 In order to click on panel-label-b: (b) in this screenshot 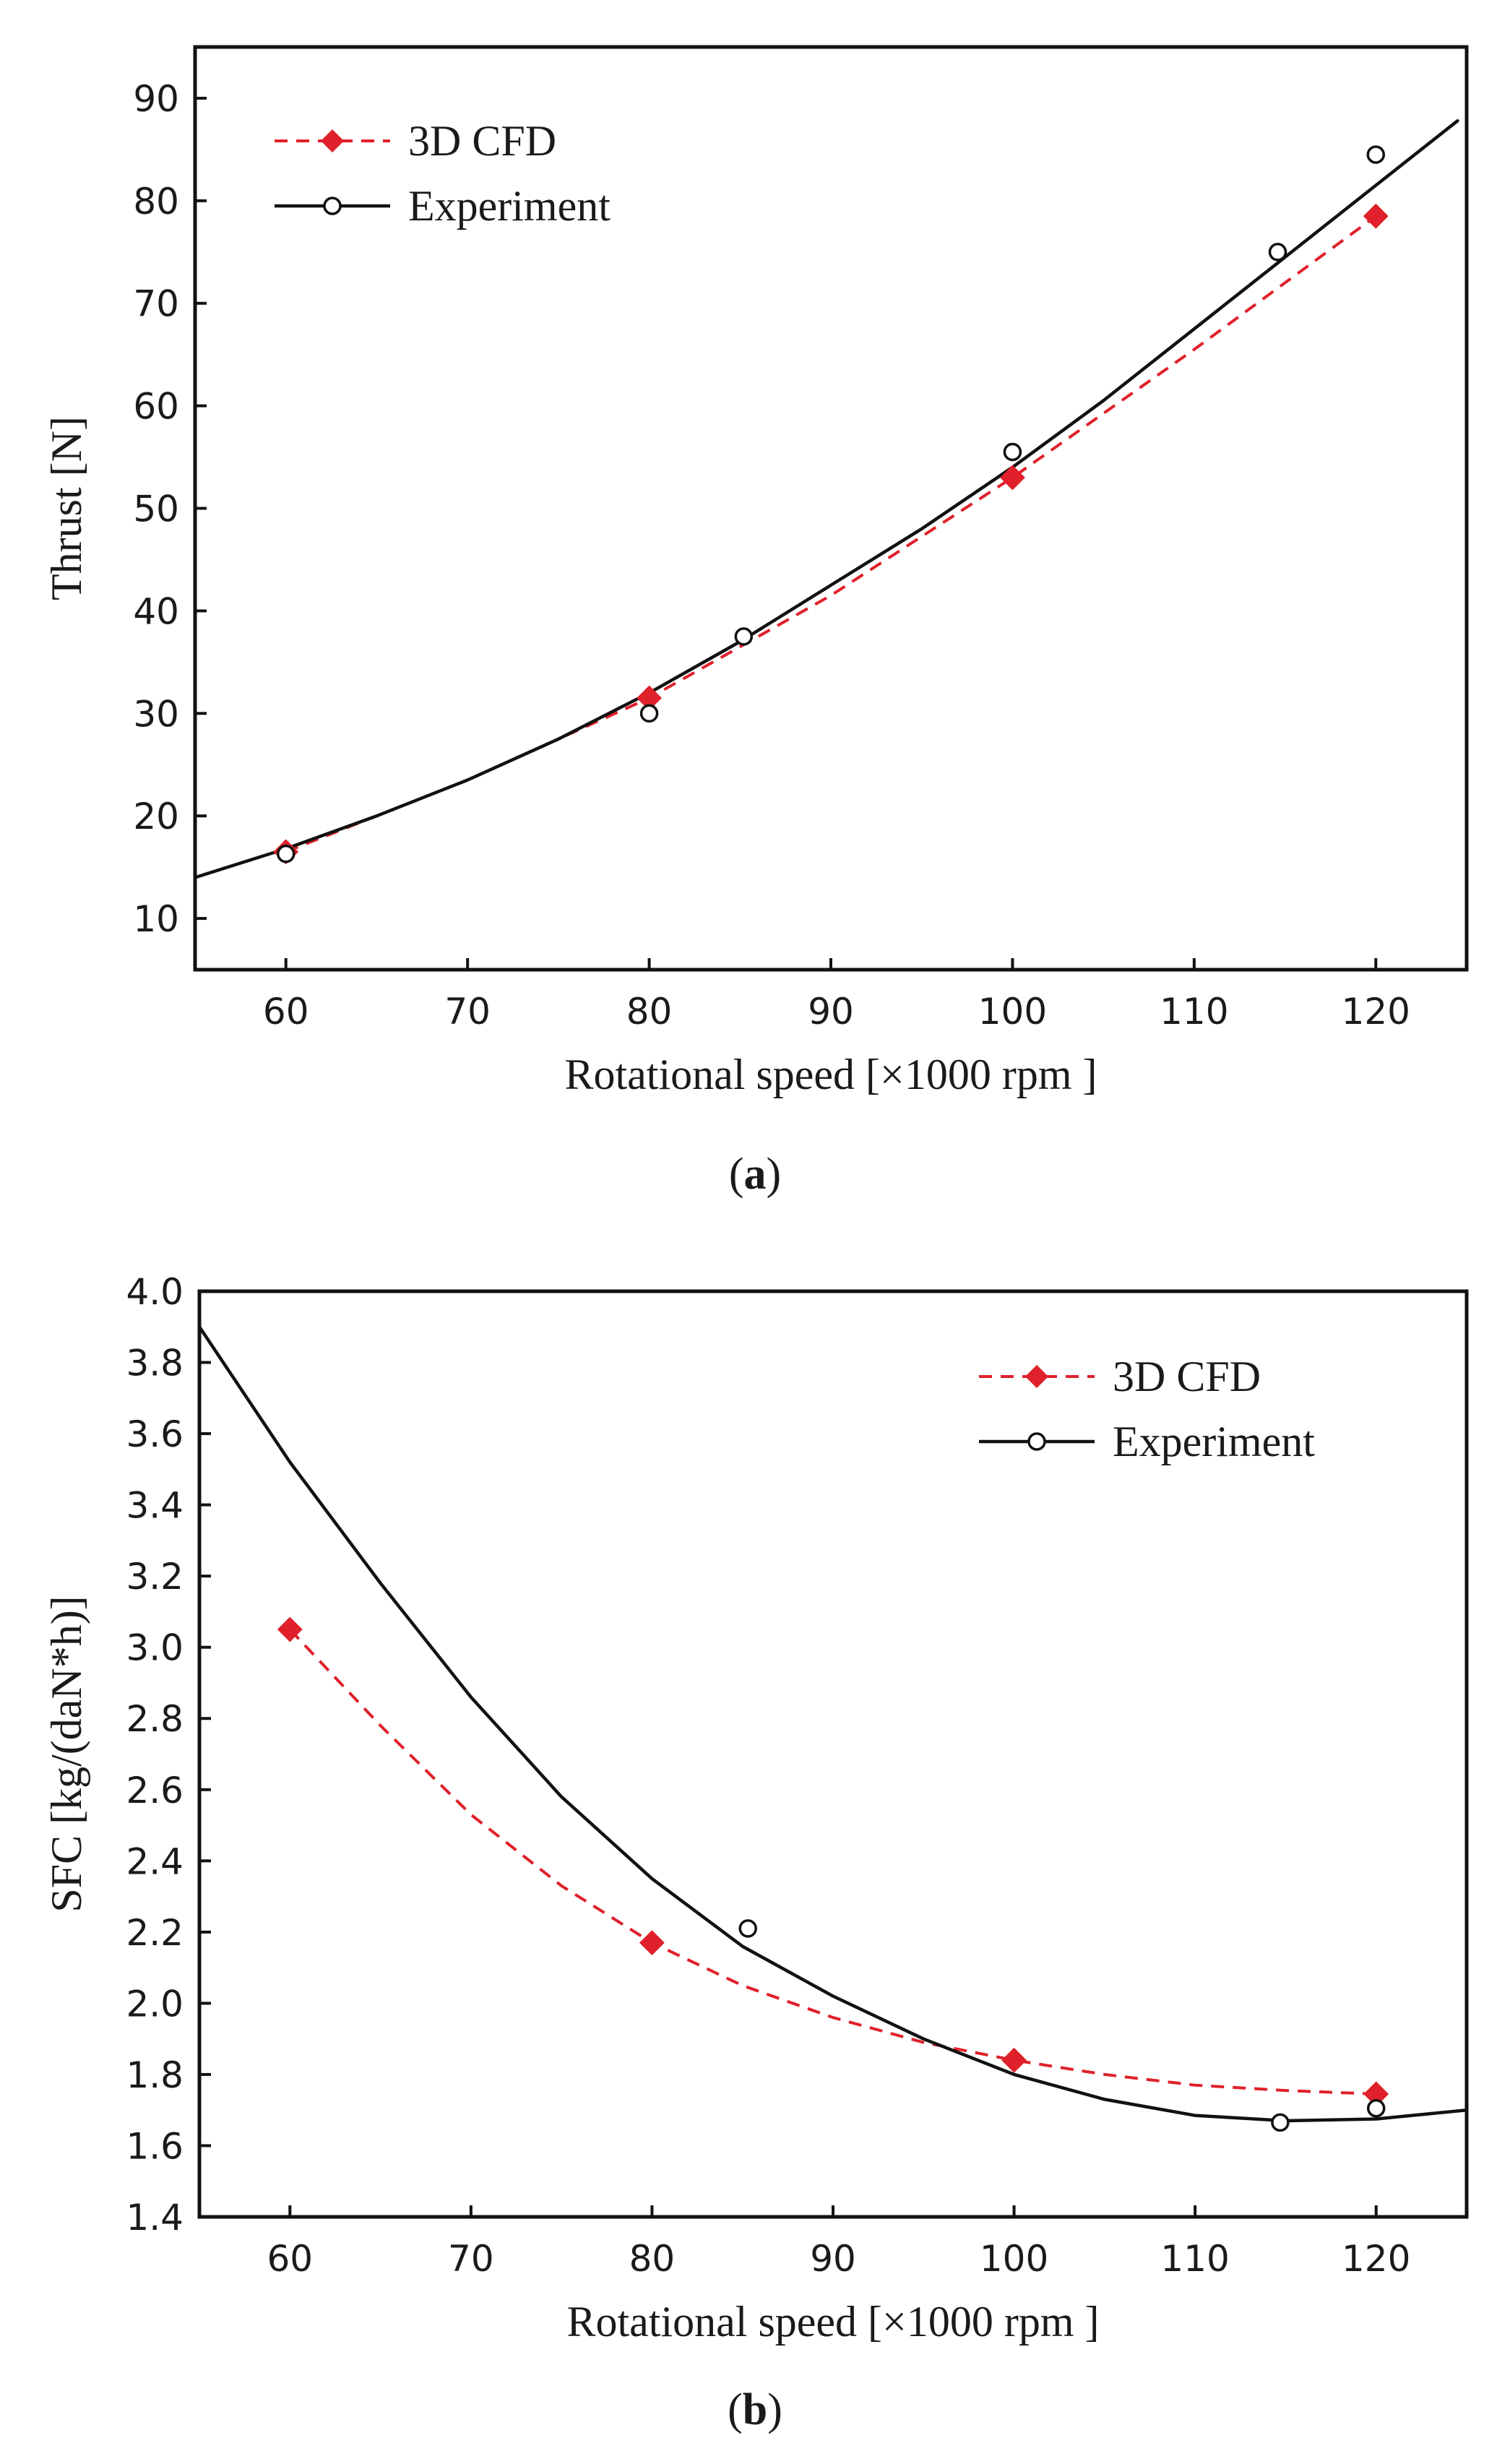, I will do `click(755, 2409)`.